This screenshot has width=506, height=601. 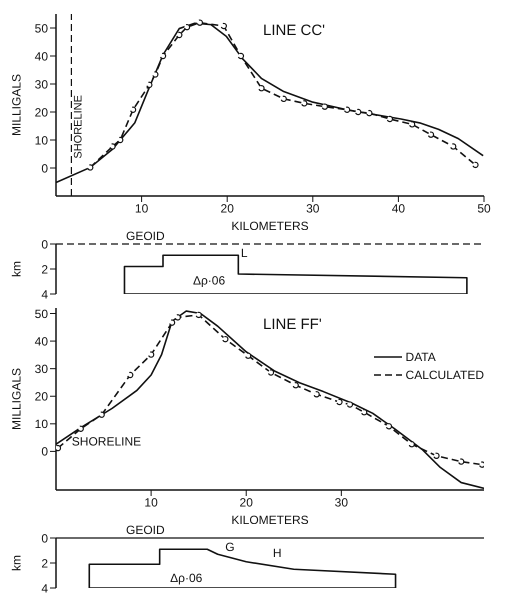 What do you see at coordinates (445, 375) in the screenshot?
I see `legend-label: CALCULATED` at bounding box center [445, 375].